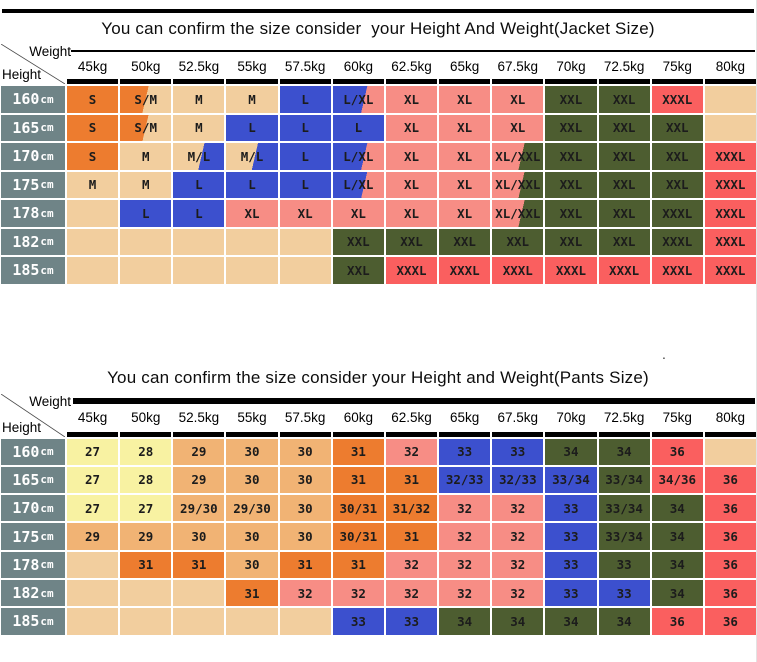 The height and width of the screenshot is (662, 757). Describe the element at coordinates (378, 11) in the screenshot. I see `top-divider` at that location.